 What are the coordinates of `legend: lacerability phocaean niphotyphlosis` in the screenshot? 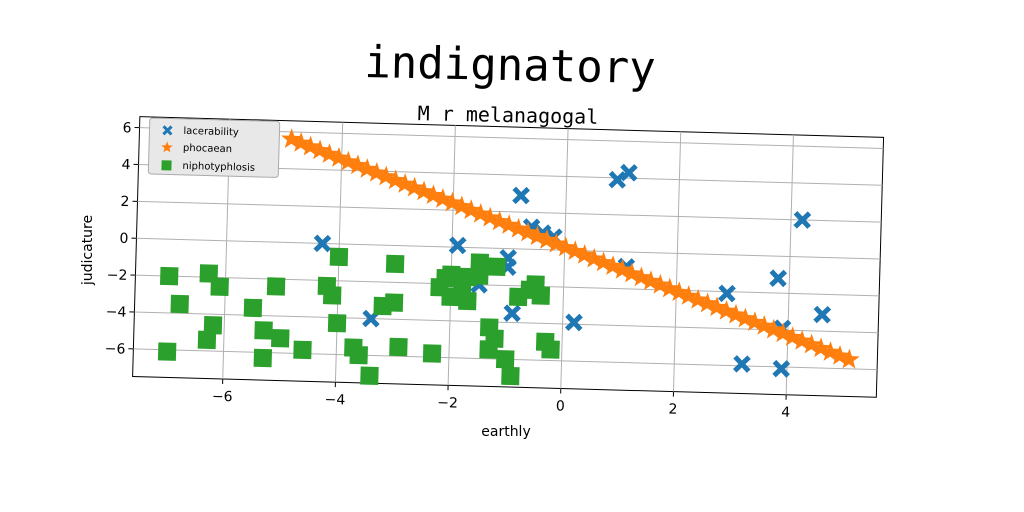 It's located at (214, 147).